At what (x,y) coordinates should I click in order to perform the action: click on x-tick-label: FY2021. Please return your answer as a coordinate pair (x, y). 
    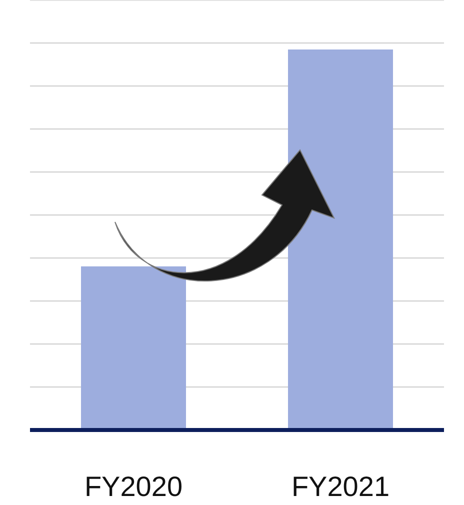
    Looking at the image, I should click on (340, 486).